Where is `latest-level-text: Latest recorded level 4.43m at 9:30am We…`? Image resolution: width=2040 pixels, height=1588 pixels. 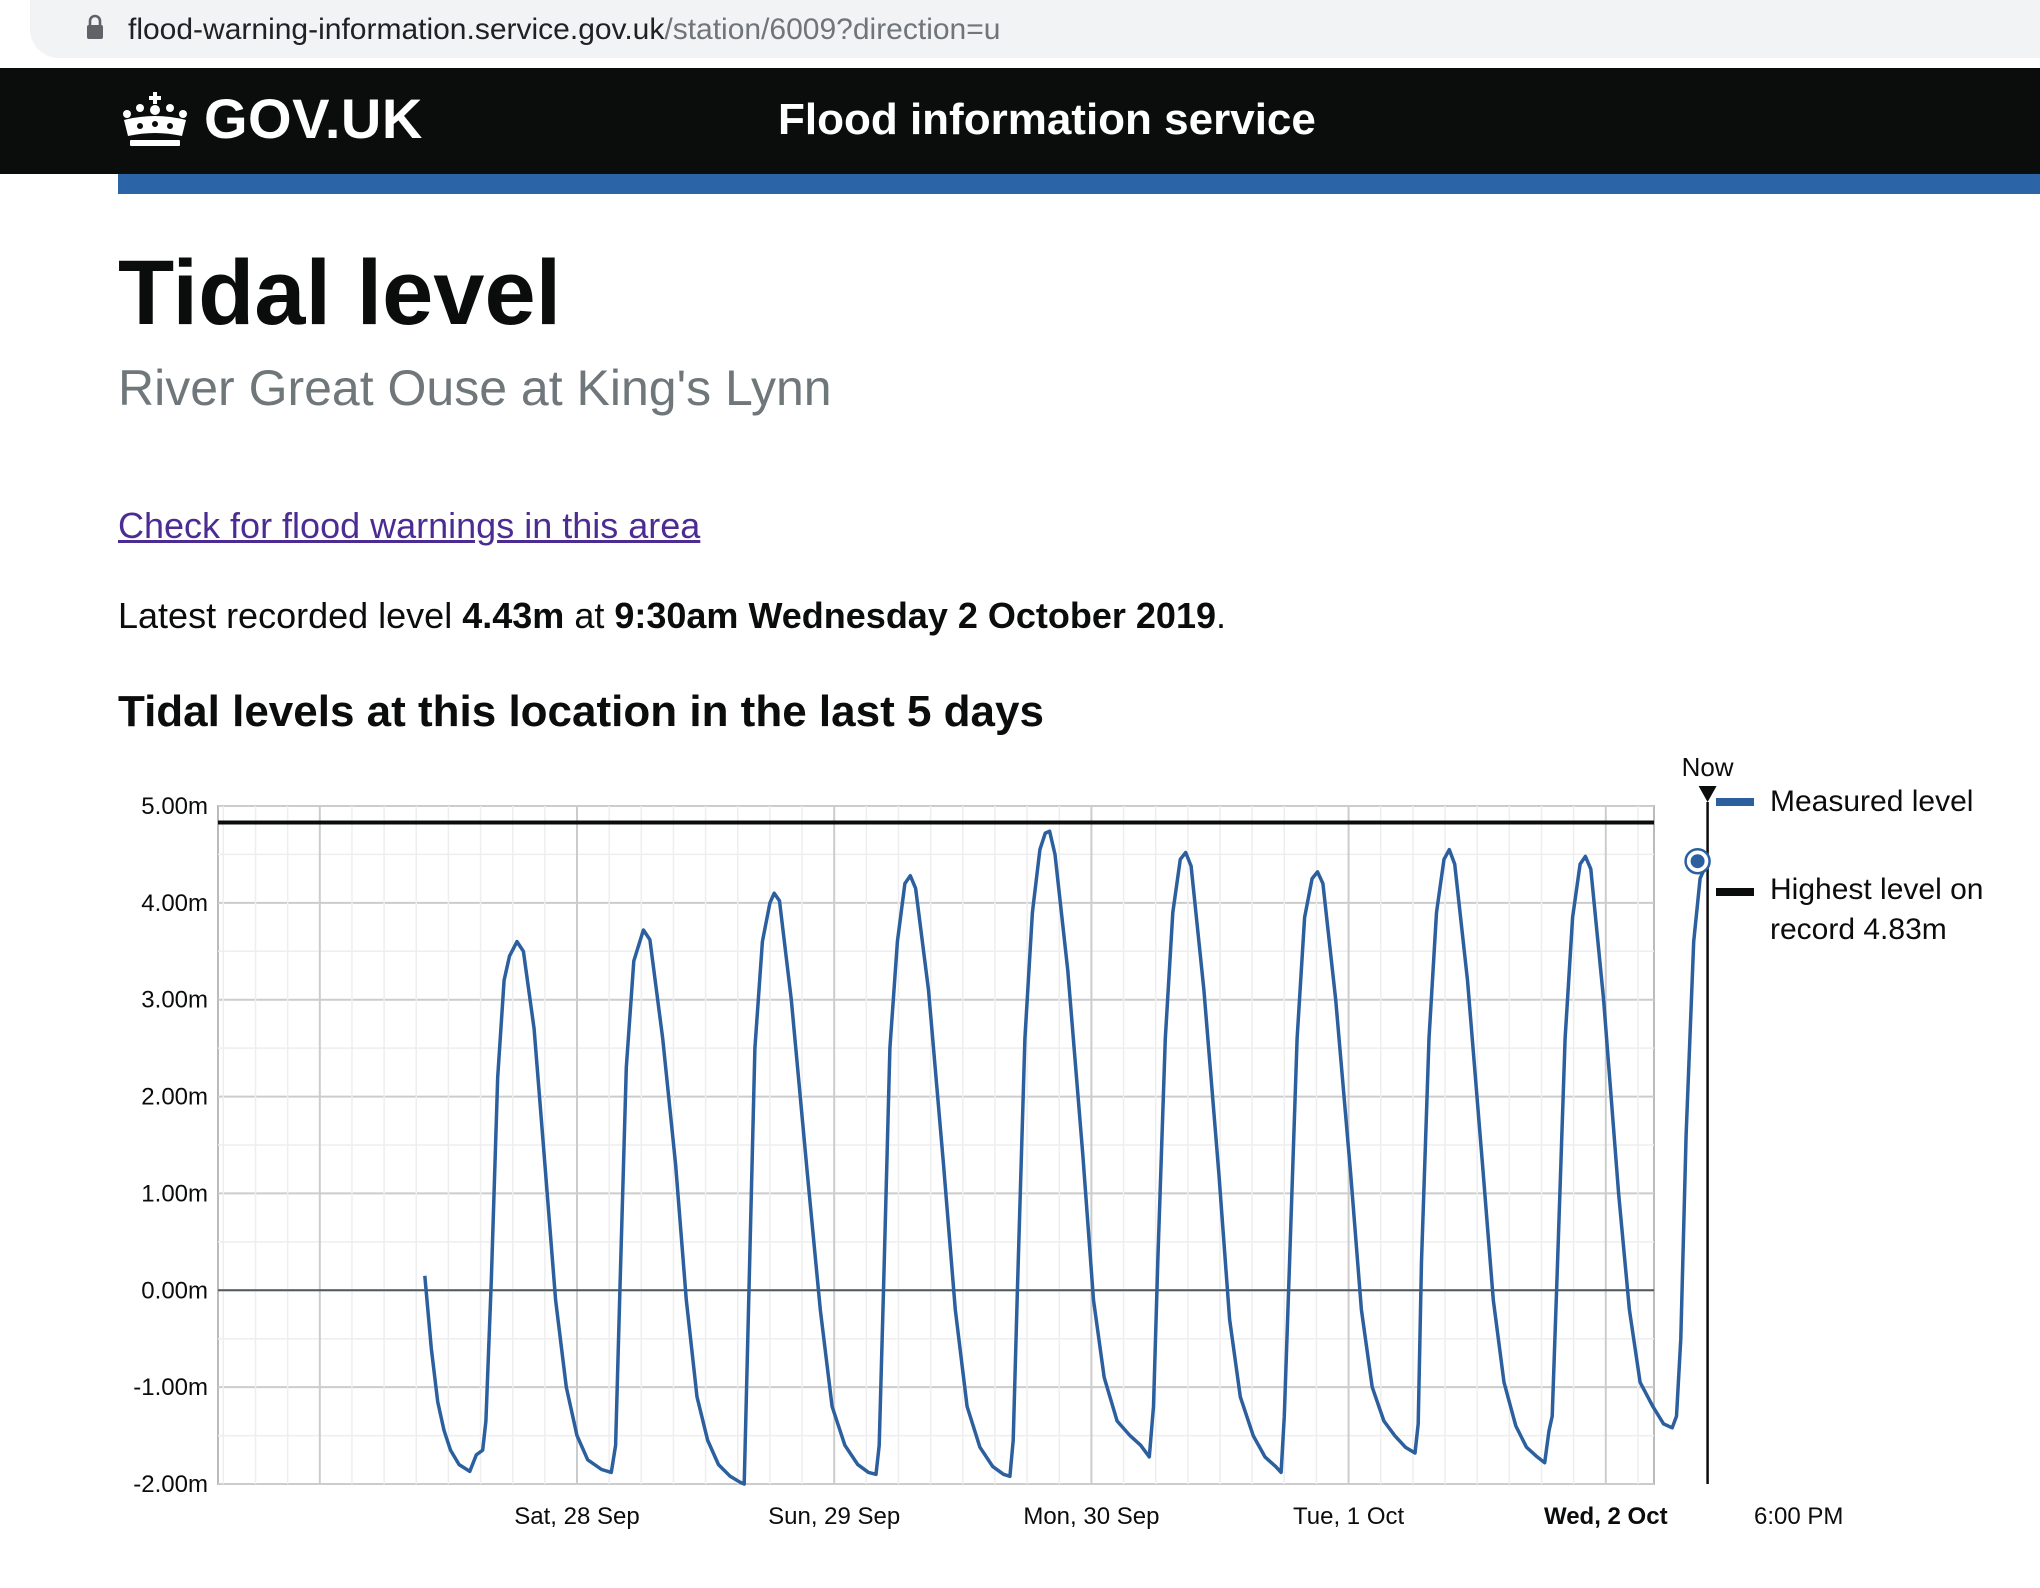
latest-level-text: Latest recorded level 4.43m at 9:30am We… is located at coordinates (672, 616).